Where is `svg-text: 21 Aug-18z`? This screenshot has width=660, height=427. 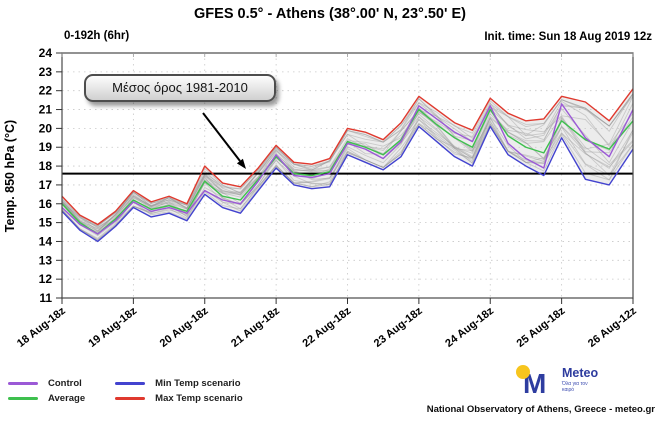 svg-text: 21 Aug-18z is located at coordinates (255, 327).